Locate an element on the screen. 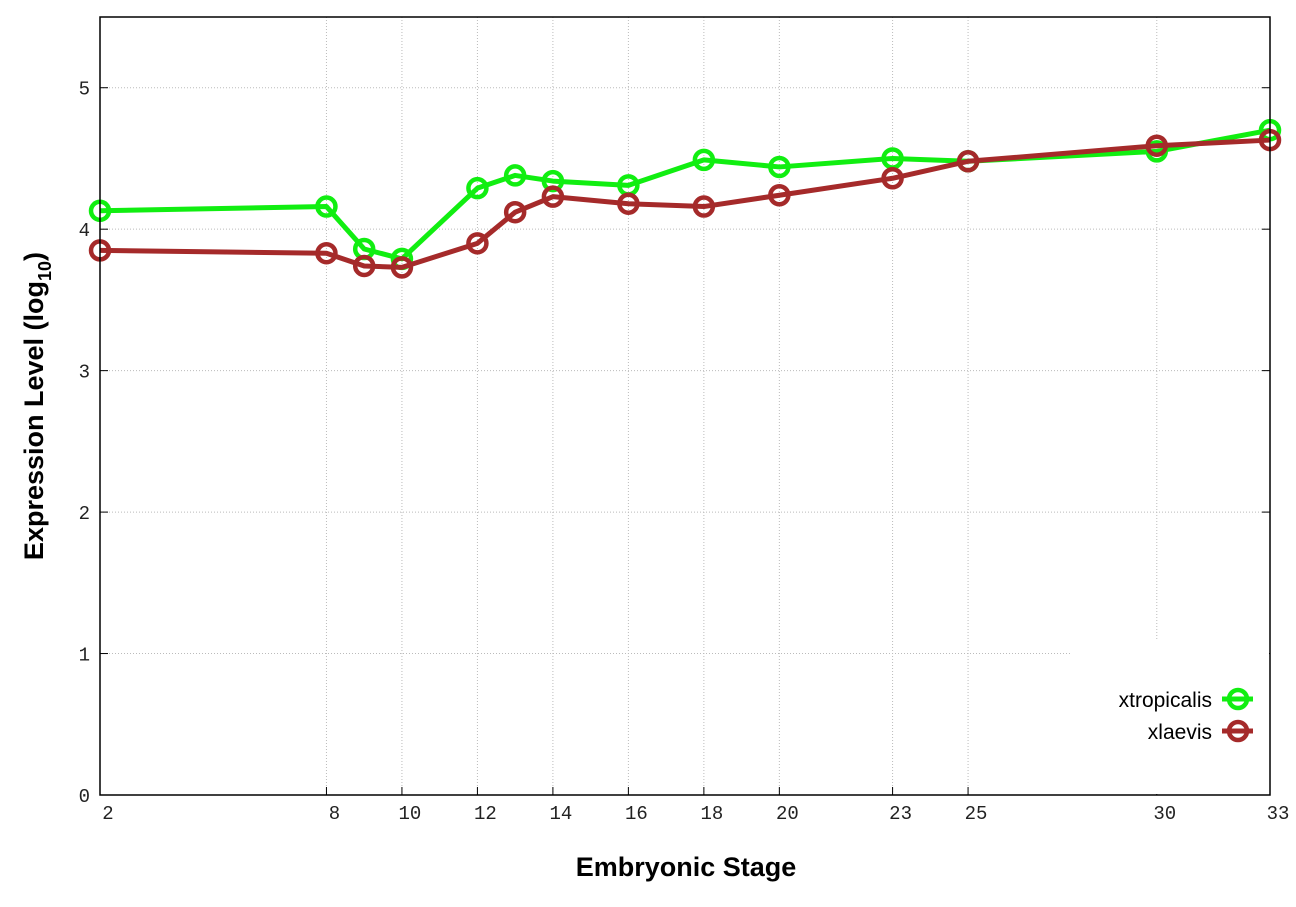 The height and width of the screenshot is (907, 1296). x-tick-label: 23 is located at coordinates (900, 814).